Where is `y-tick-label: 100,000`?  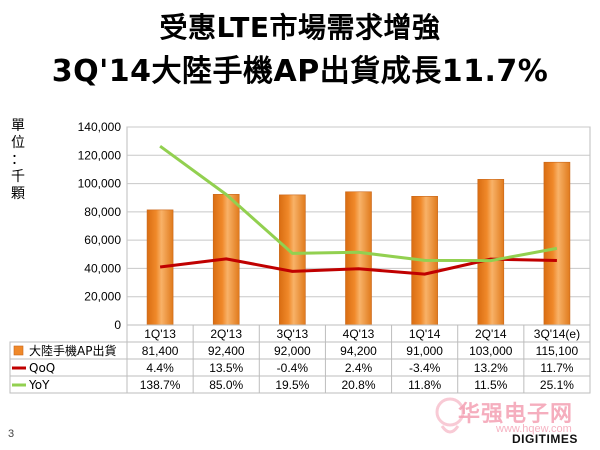 y-tick-label: 100,000 is located at coordinates (100, 184).